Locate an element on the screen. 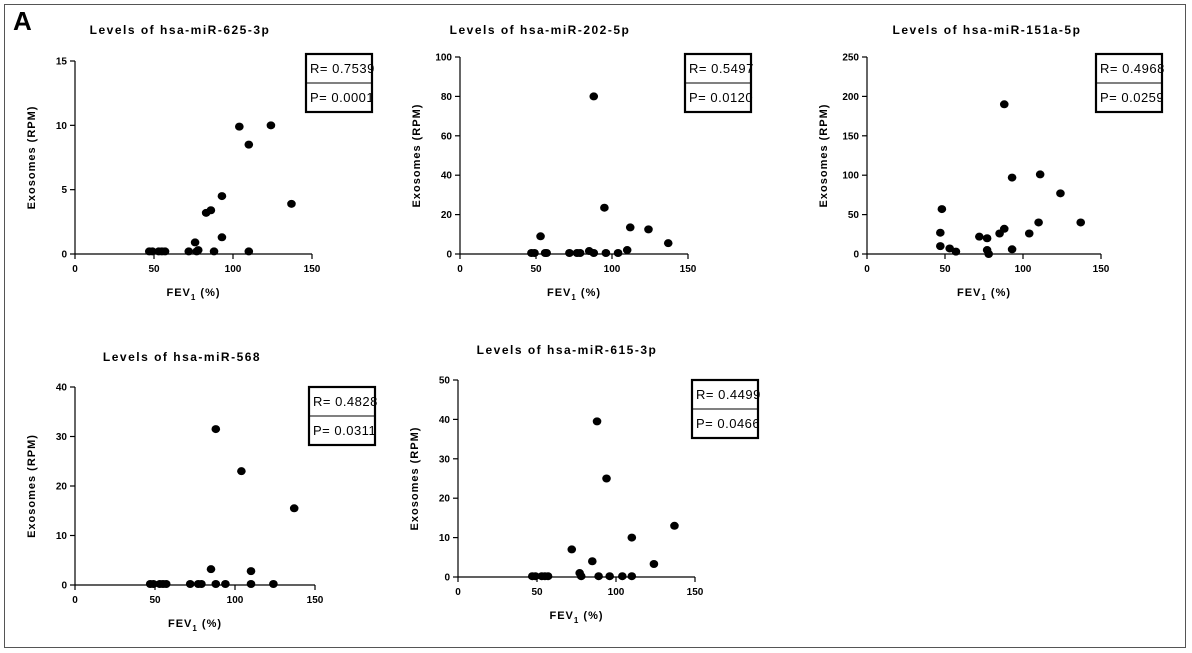  stats-r-value: R= 0.4828 is located at coordinates (345, 401).